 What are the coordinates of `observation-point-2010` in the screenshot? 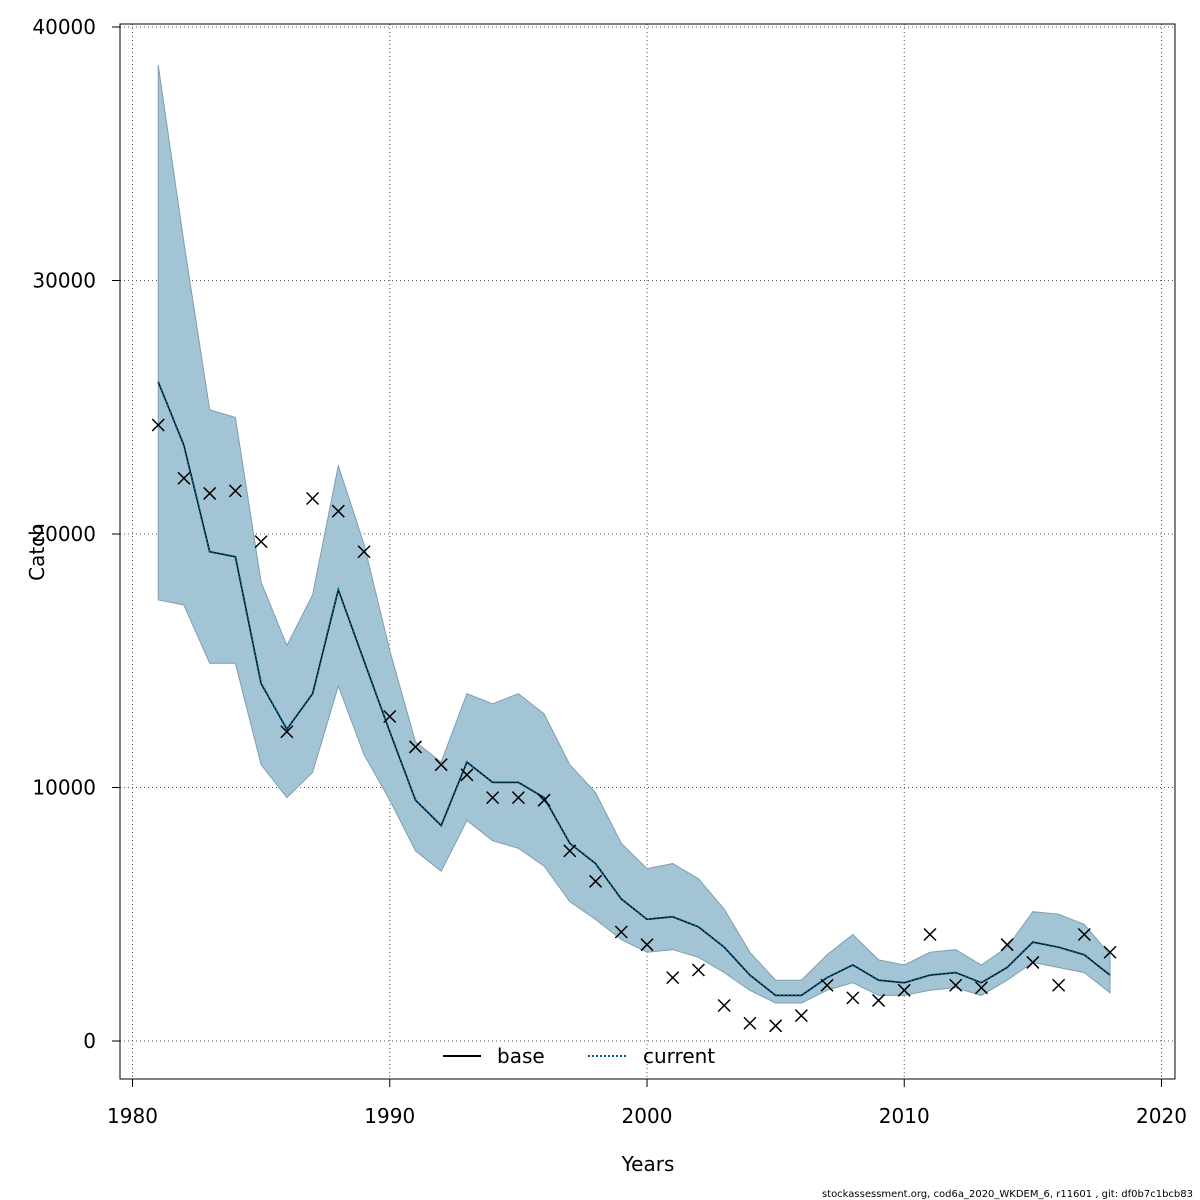 It's located at (904, 990).